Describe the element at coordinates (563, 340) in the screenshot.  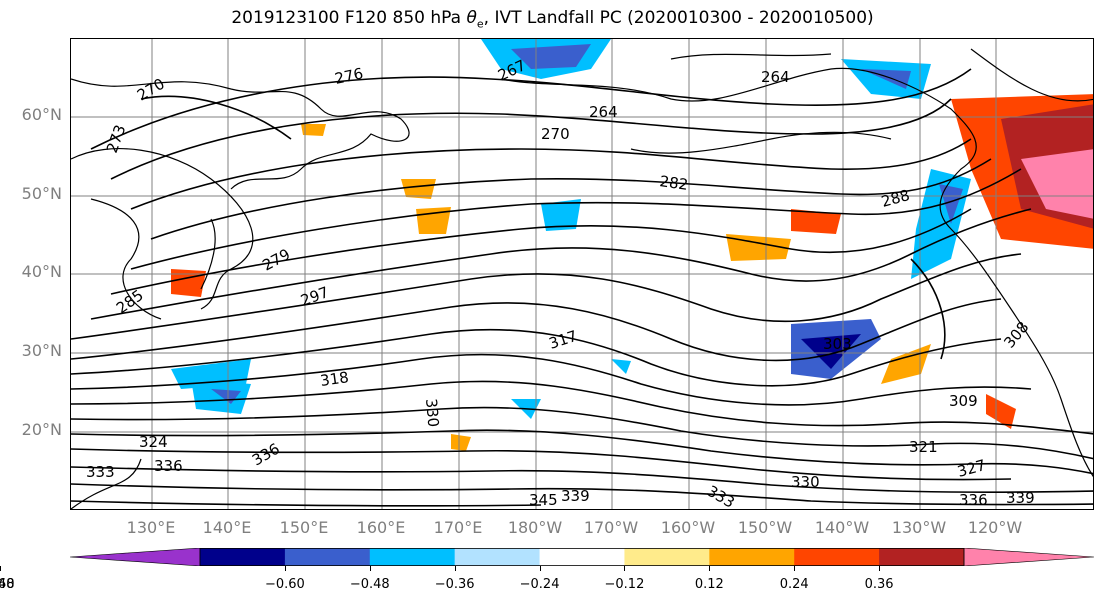
I see `contour-label: 317` at that location.